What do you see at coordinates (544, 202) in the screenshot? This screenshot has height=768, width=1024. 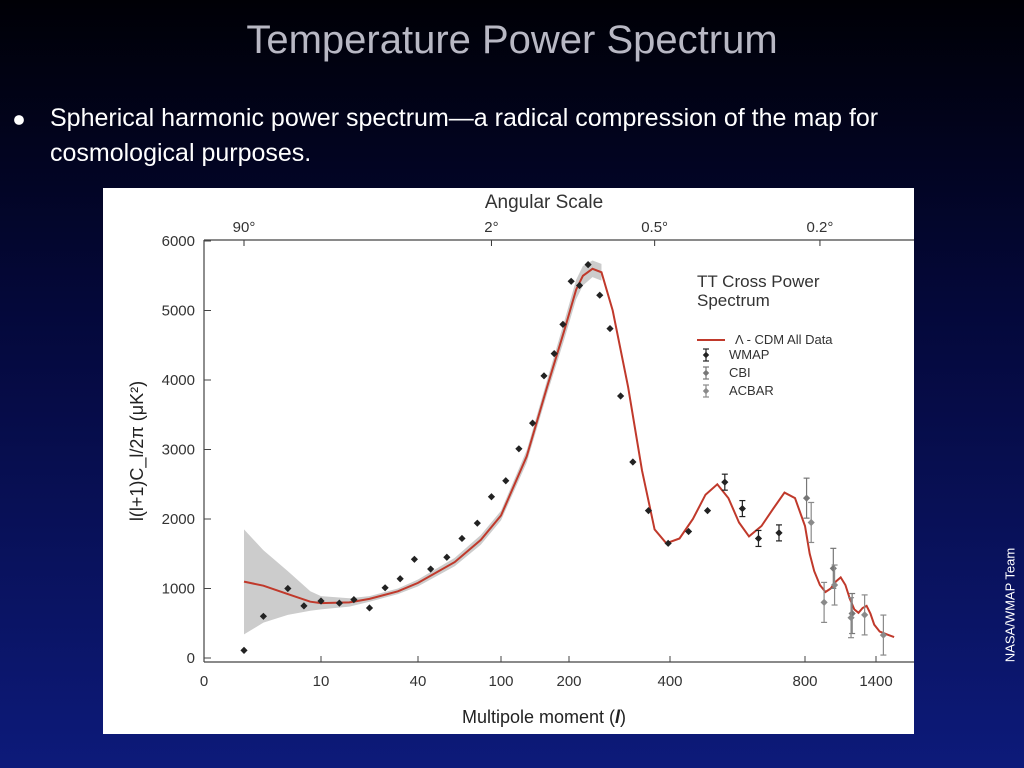 I see `top-axis-title: Angular Scale` at bounding box center [544, 202].